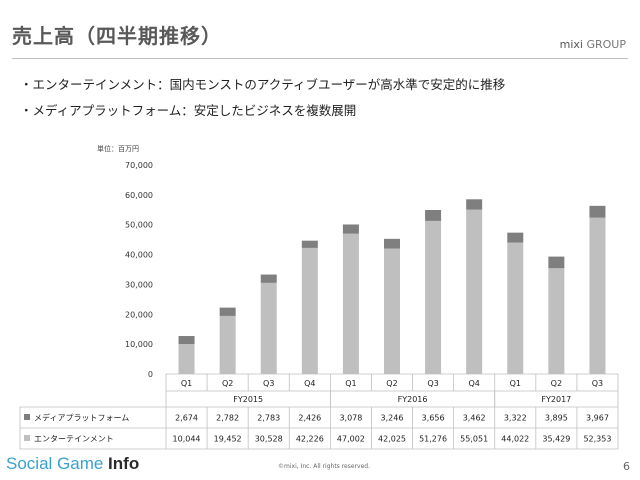 The image size is (640, 480). Describe the element at coordinates (139, 225) in the screenshot. I see `y-tick-label: 50,000` at that location.